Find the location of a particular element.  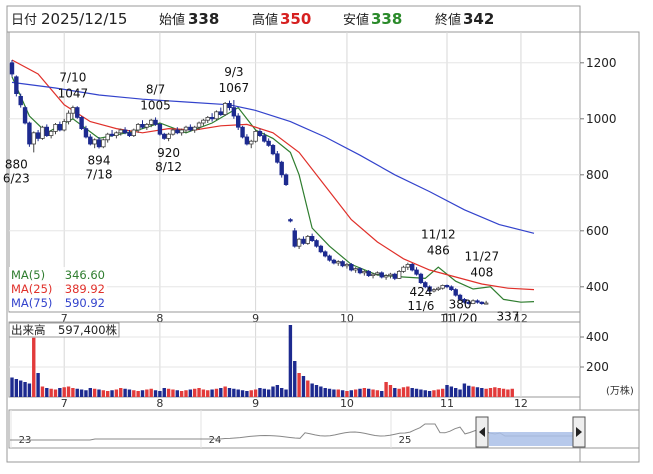

annotation-date: 9/3 is located at coordinates (233, 72).